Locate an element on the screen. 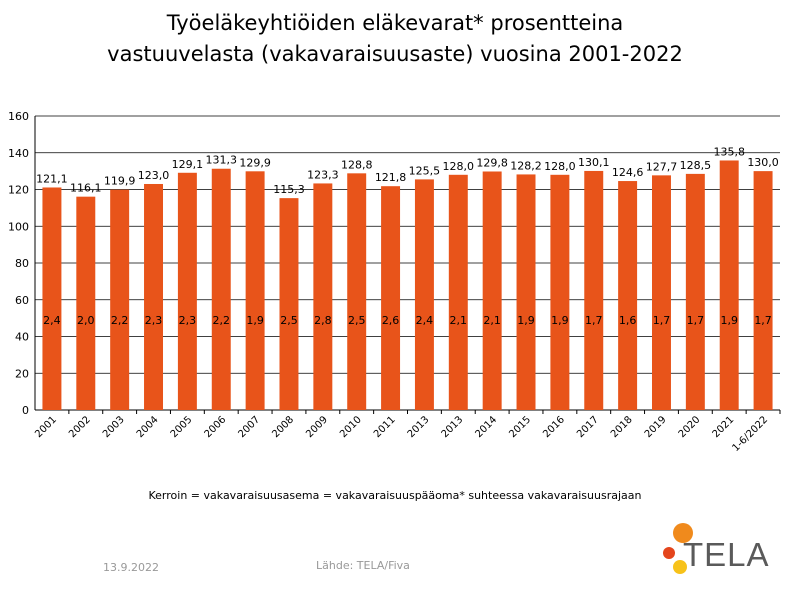  x-tick-label: 2005 is located at coordinates (182, 427).